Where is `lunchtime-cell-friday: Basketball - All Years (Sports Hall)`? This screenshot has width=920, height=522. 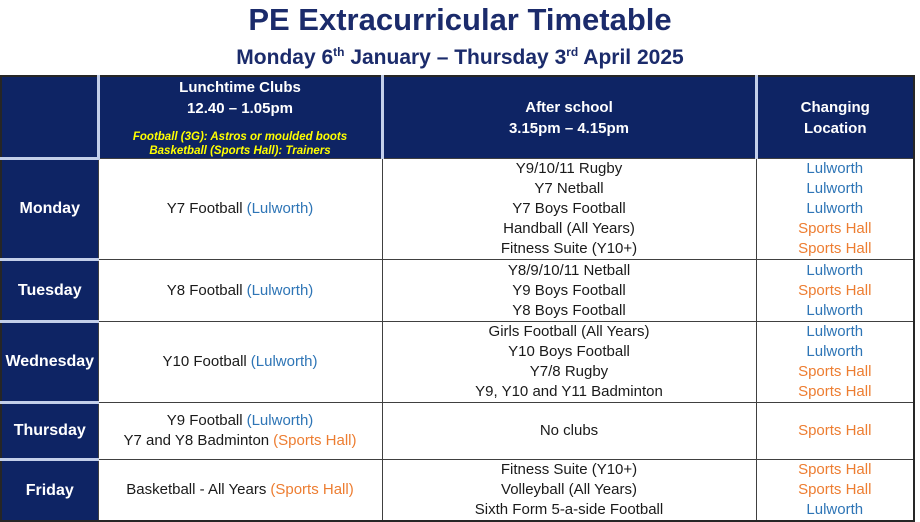
lunchtime-cell-friday: Basketball - All Years (Sports Hall) is located at coordinates (240, 490).